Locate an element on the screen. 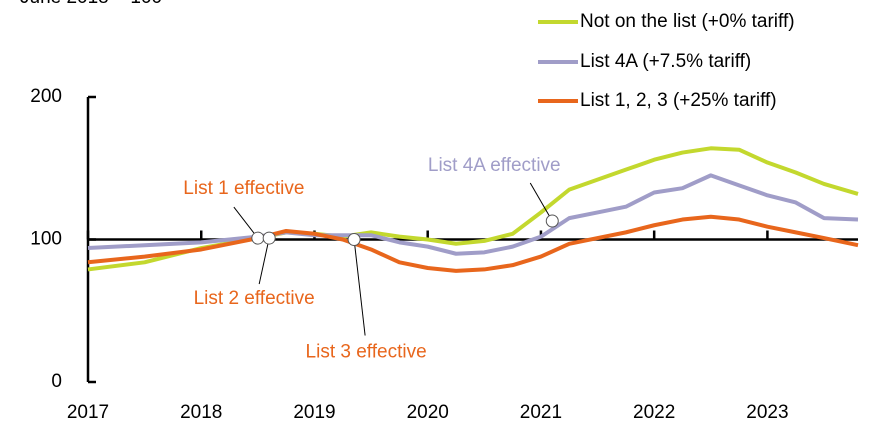  y-tick-label: 100 is located at coordinates (46, 239).